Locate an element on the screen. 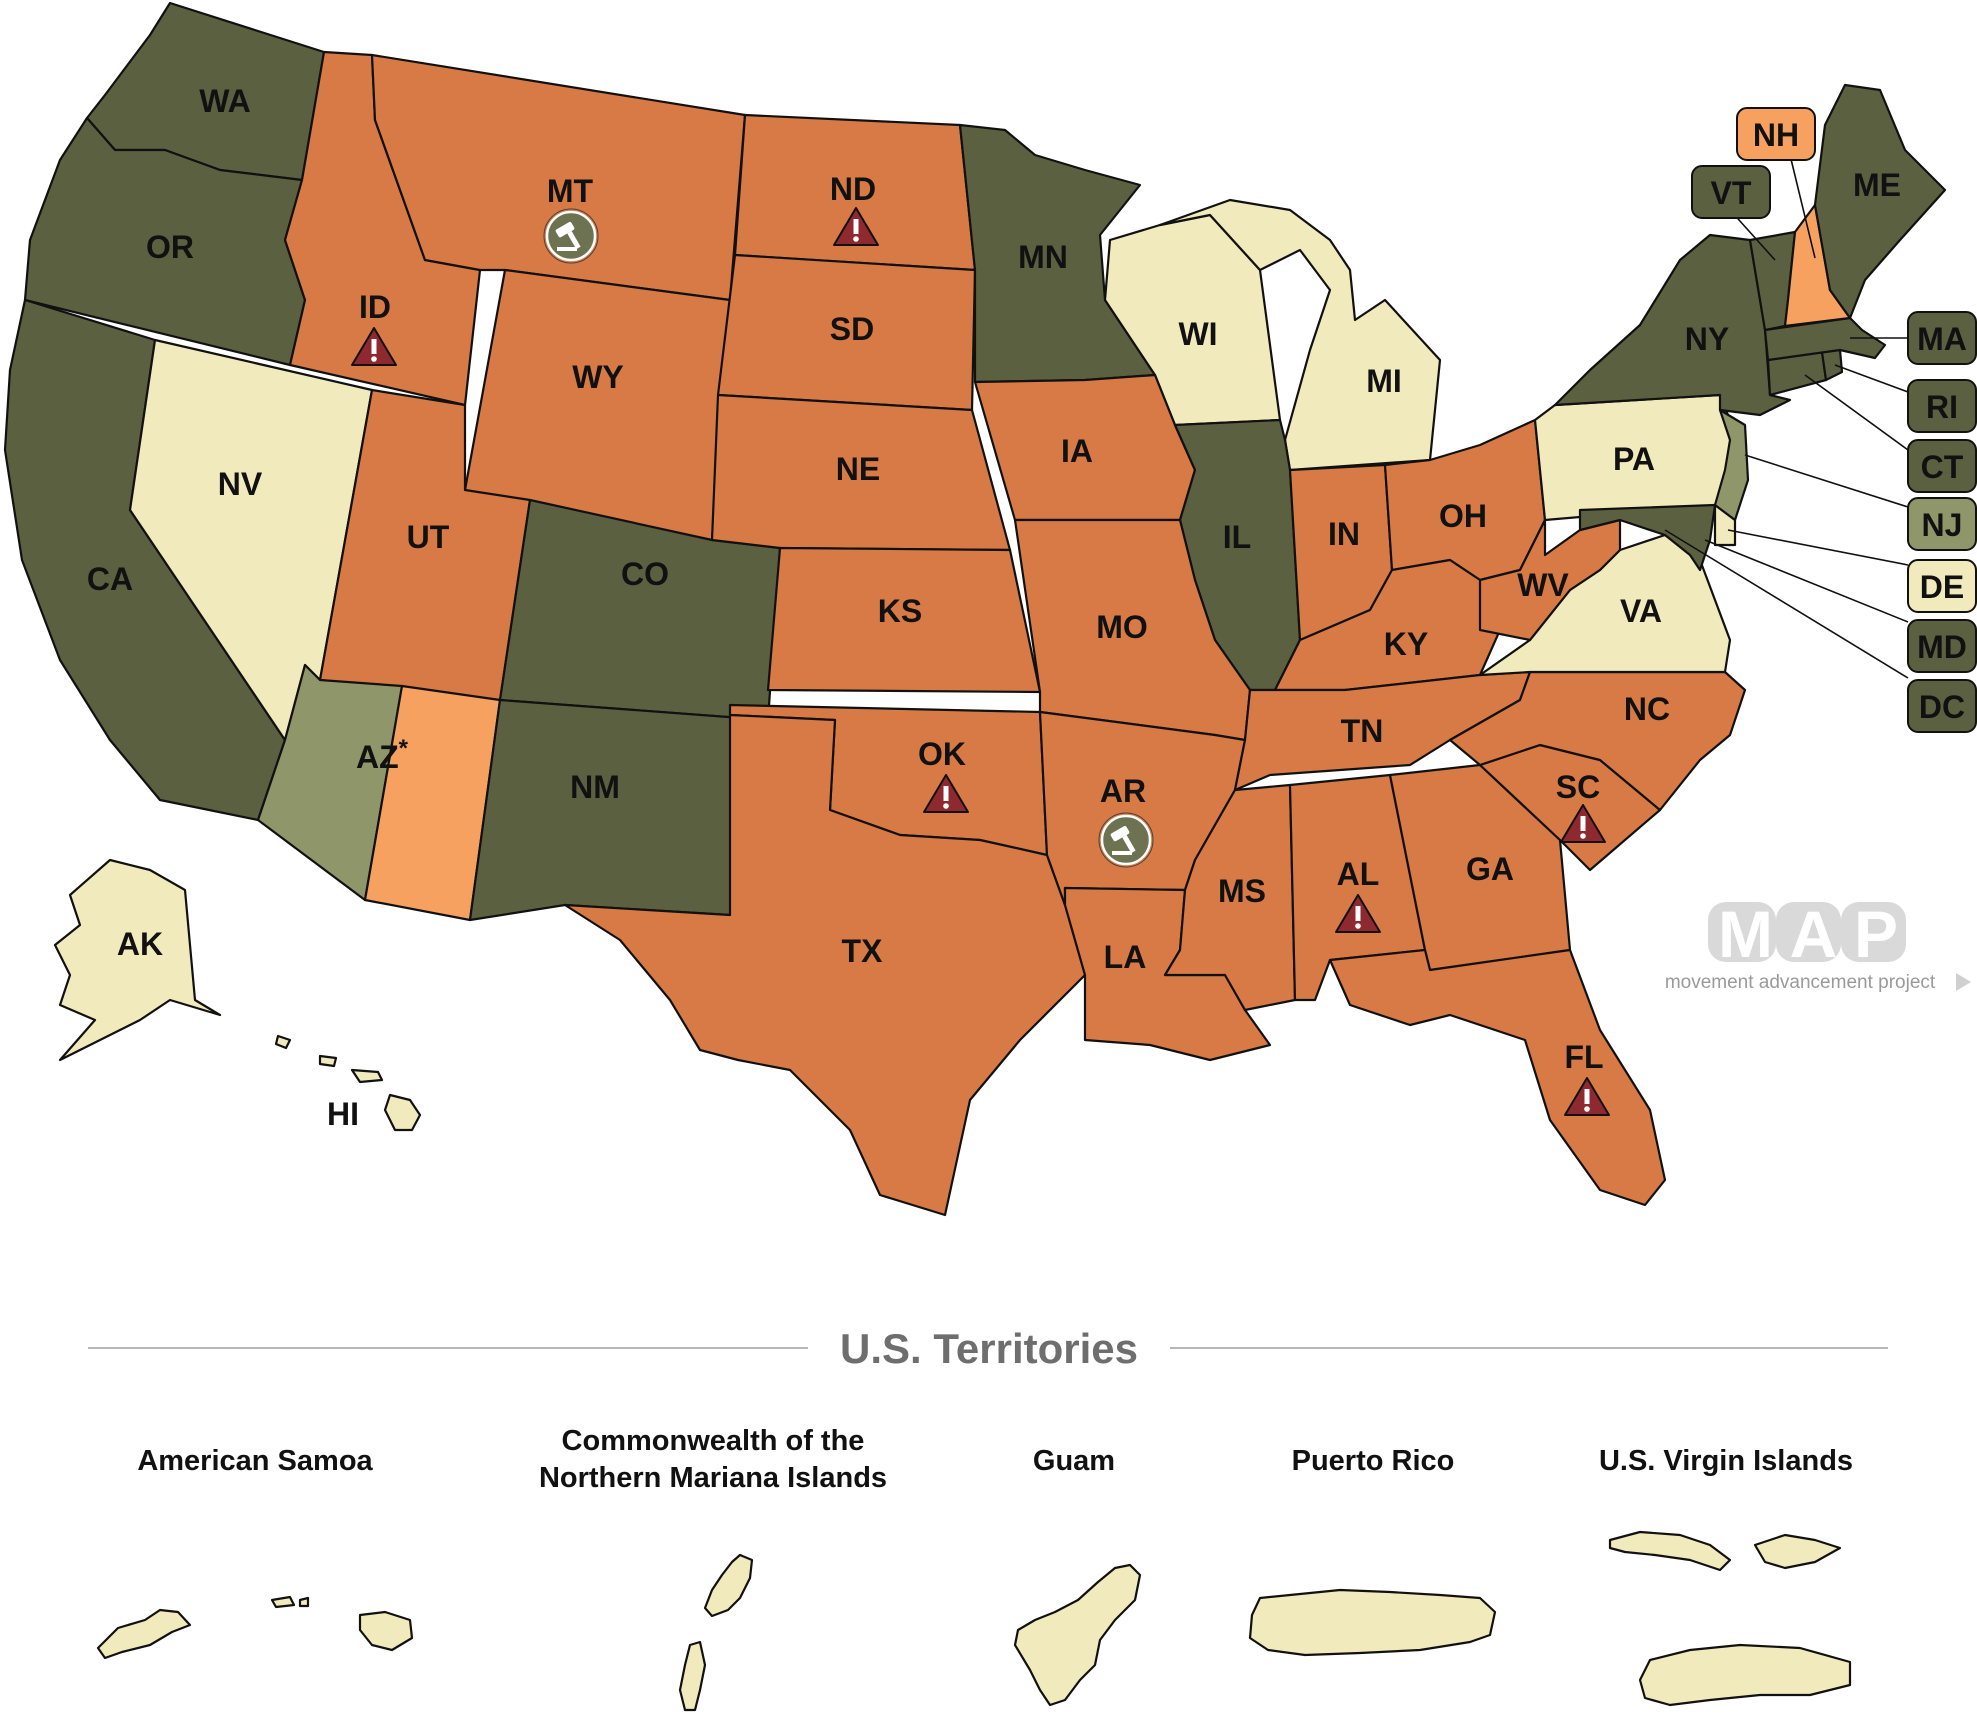 The image size is (1977, 1717). state-ma is located at coordinates (1825, 339).